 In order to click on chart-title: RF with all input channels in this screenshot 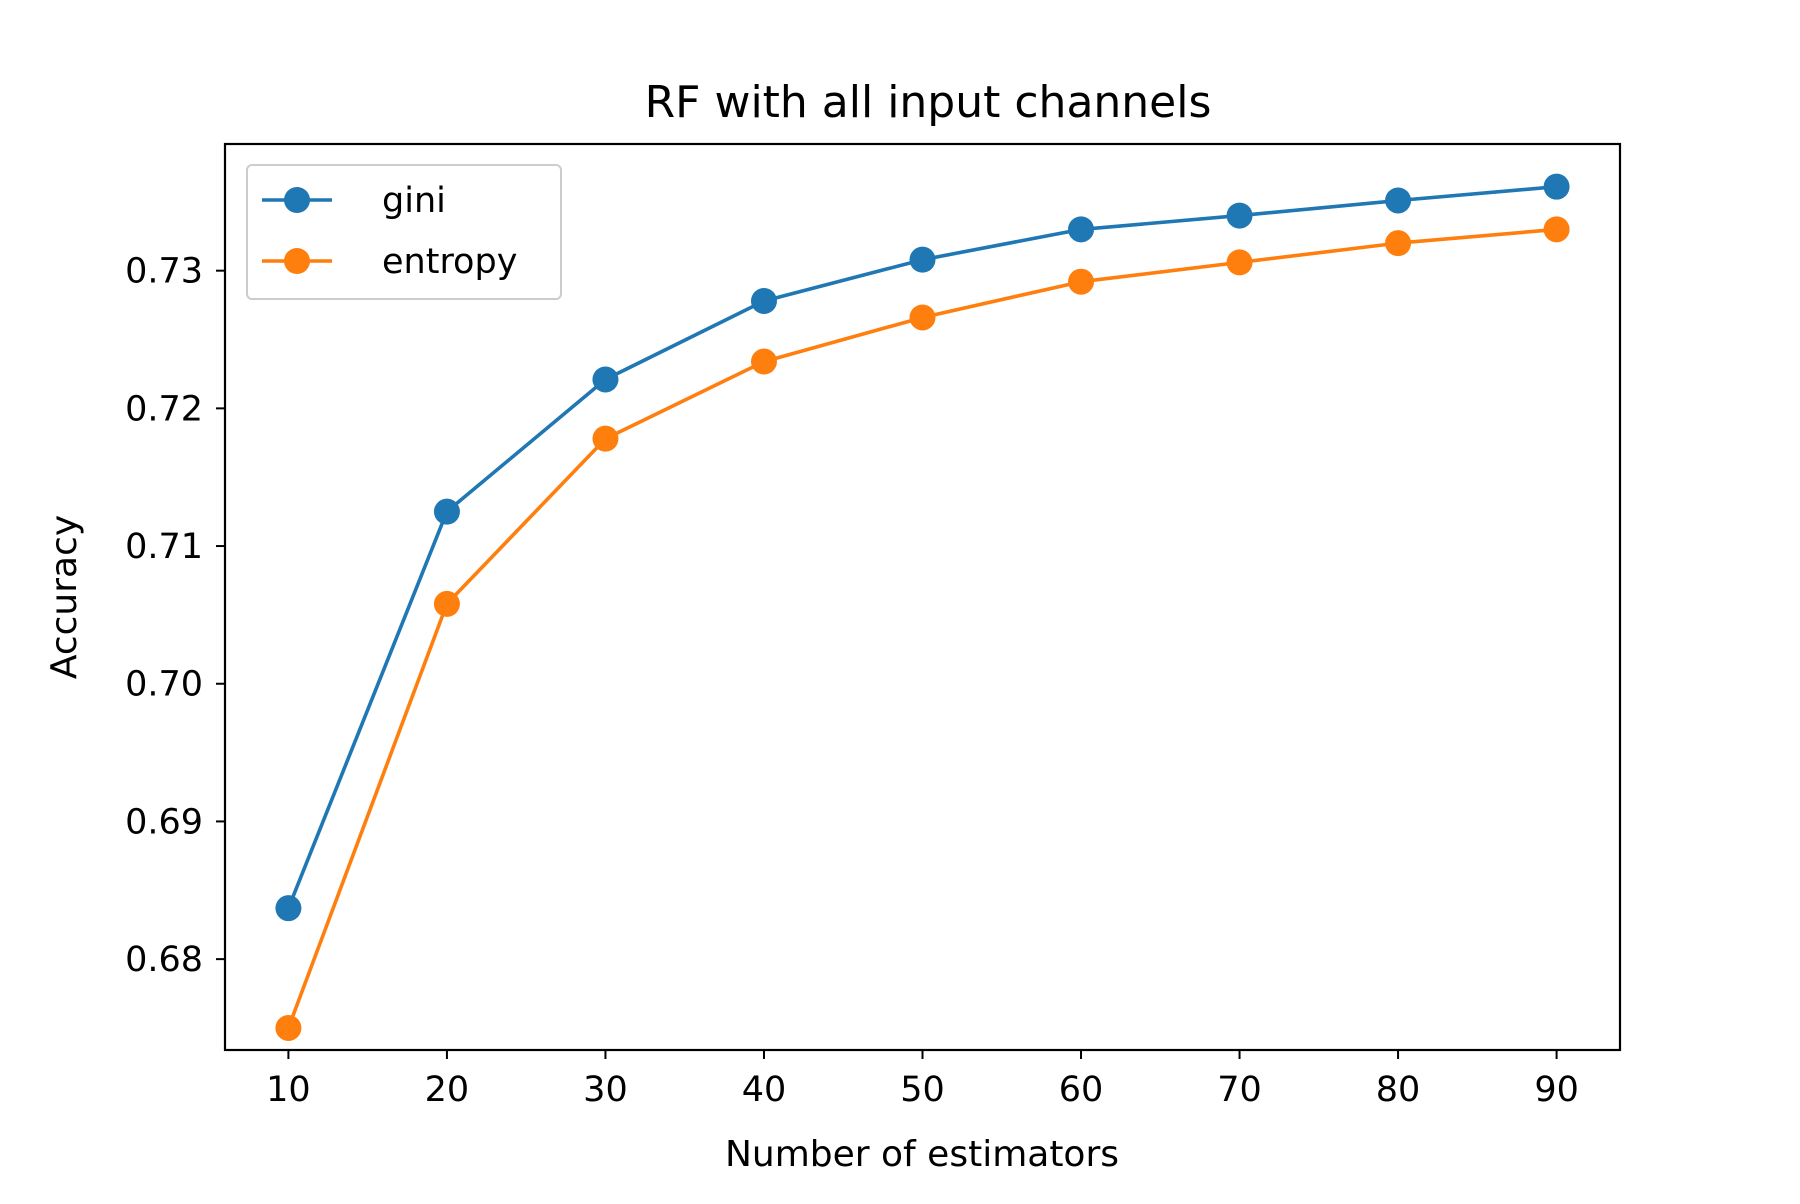, I will do `click(928, 102)`.